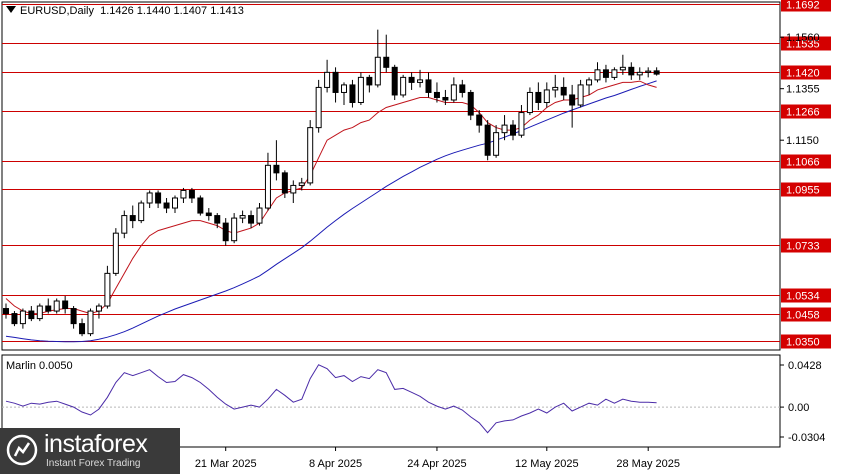  What do you see at coordinates (805, 366) in the screenshot?
I see `oscillator-tick-label: 0.0428` at bounding box center [805, 366].